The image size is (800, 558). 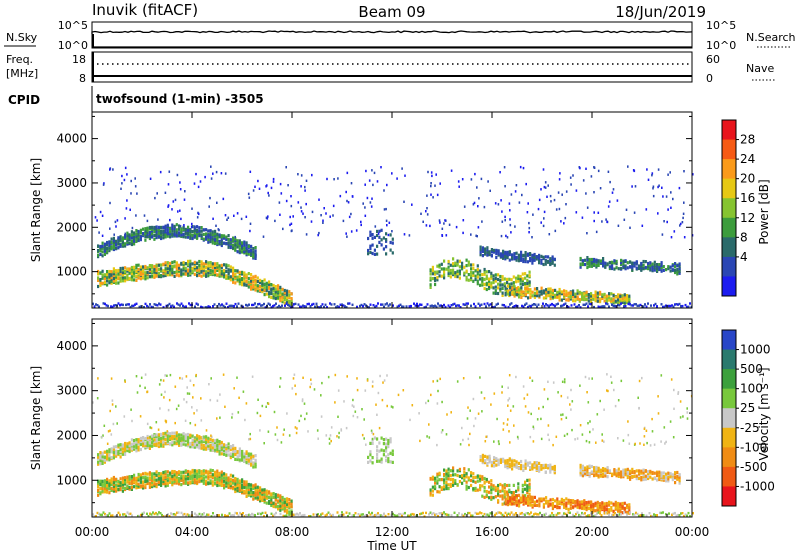 What do you see at coordinates (19, 59) in the screenshot?
I see `freq-label: Freq.` at bounding box center [19, 59].